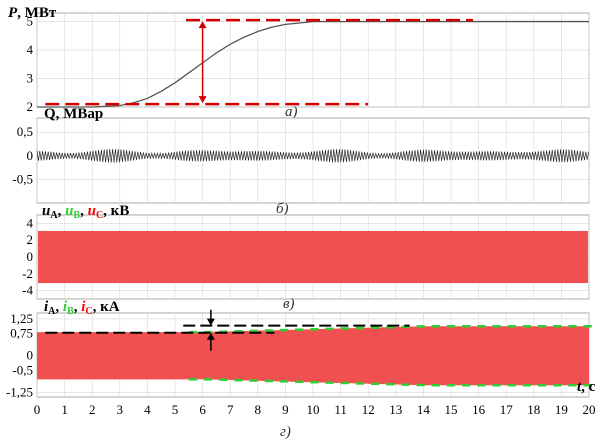 Image resolution: width=602 pixels, height=439 pixels. I want to click on x-axis-ticks: 0 1 2 3 4 5 6 7 8 9 10 11 12 13 14 15 16 17 18 19 20, so click(315, 409).